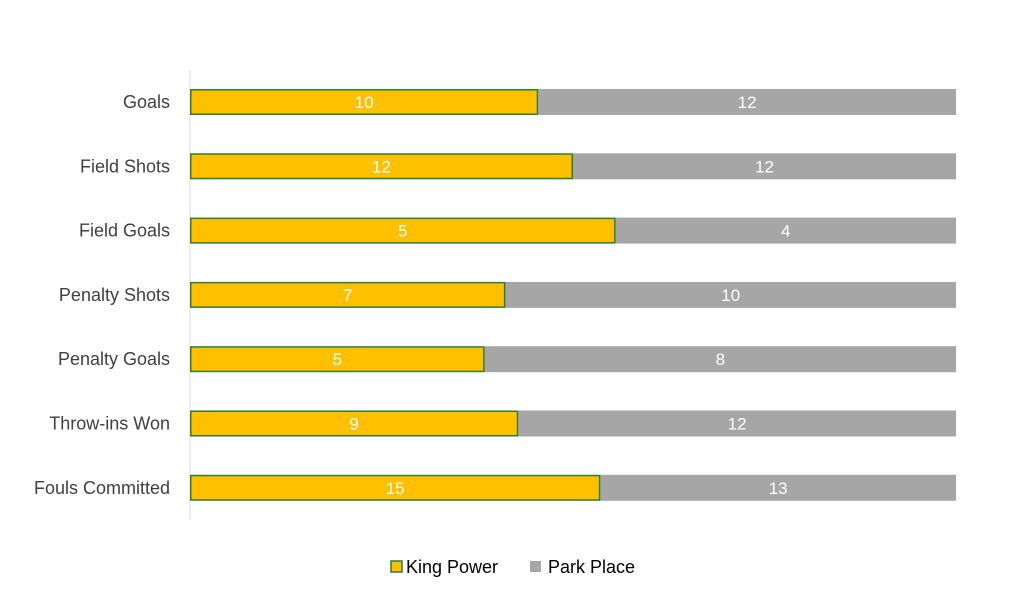 The height and width of the screenshot is (606, 1024). I want to click on category-label: Goals, so click(146, 102).